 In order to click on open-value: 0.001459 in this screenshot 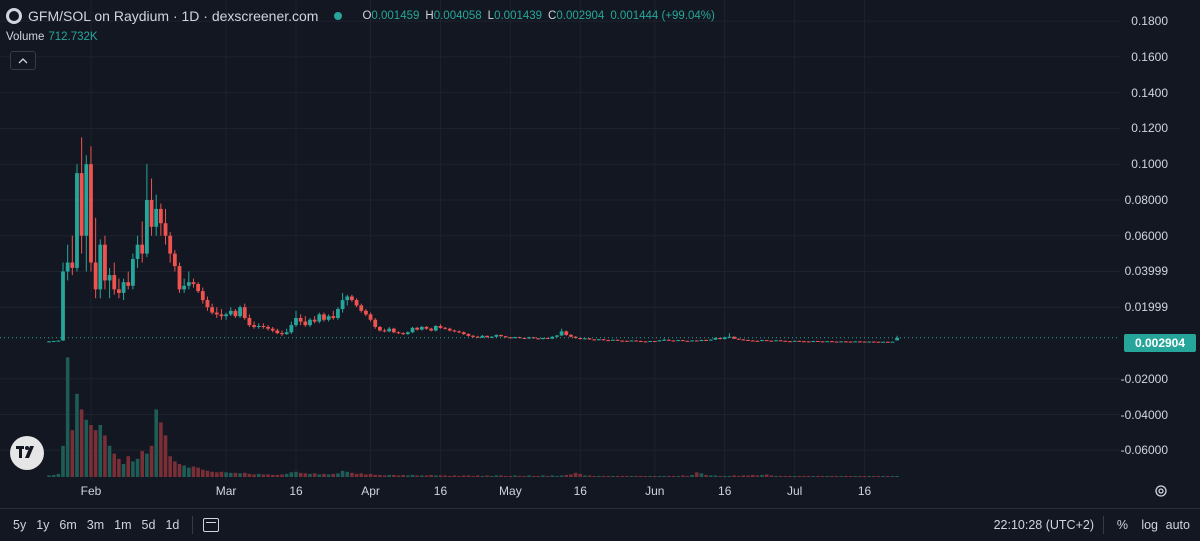, I will do `click(395, 16)`.